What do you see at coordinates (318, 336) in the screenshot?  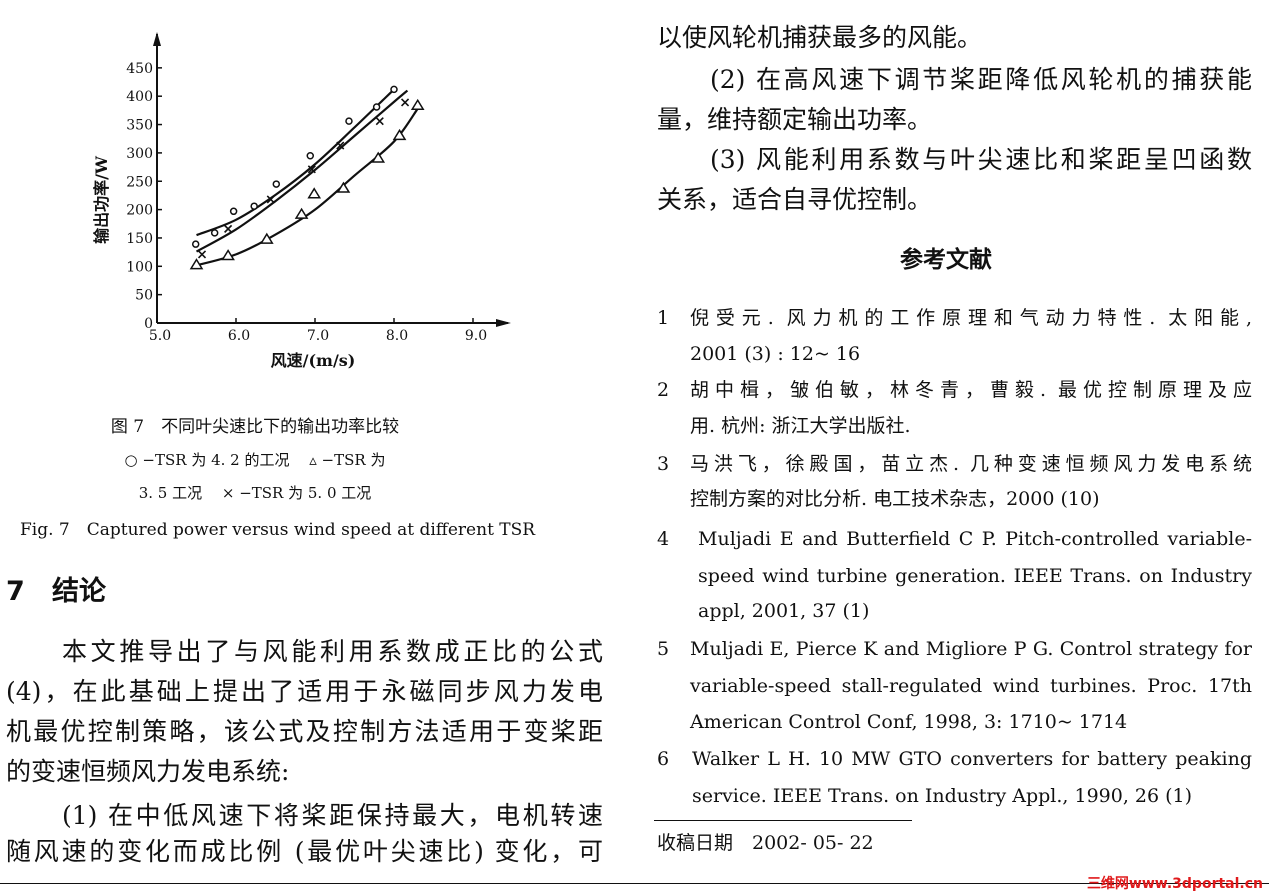 I see `x-tick-label: 7.0` at bounding box center [318, 336].